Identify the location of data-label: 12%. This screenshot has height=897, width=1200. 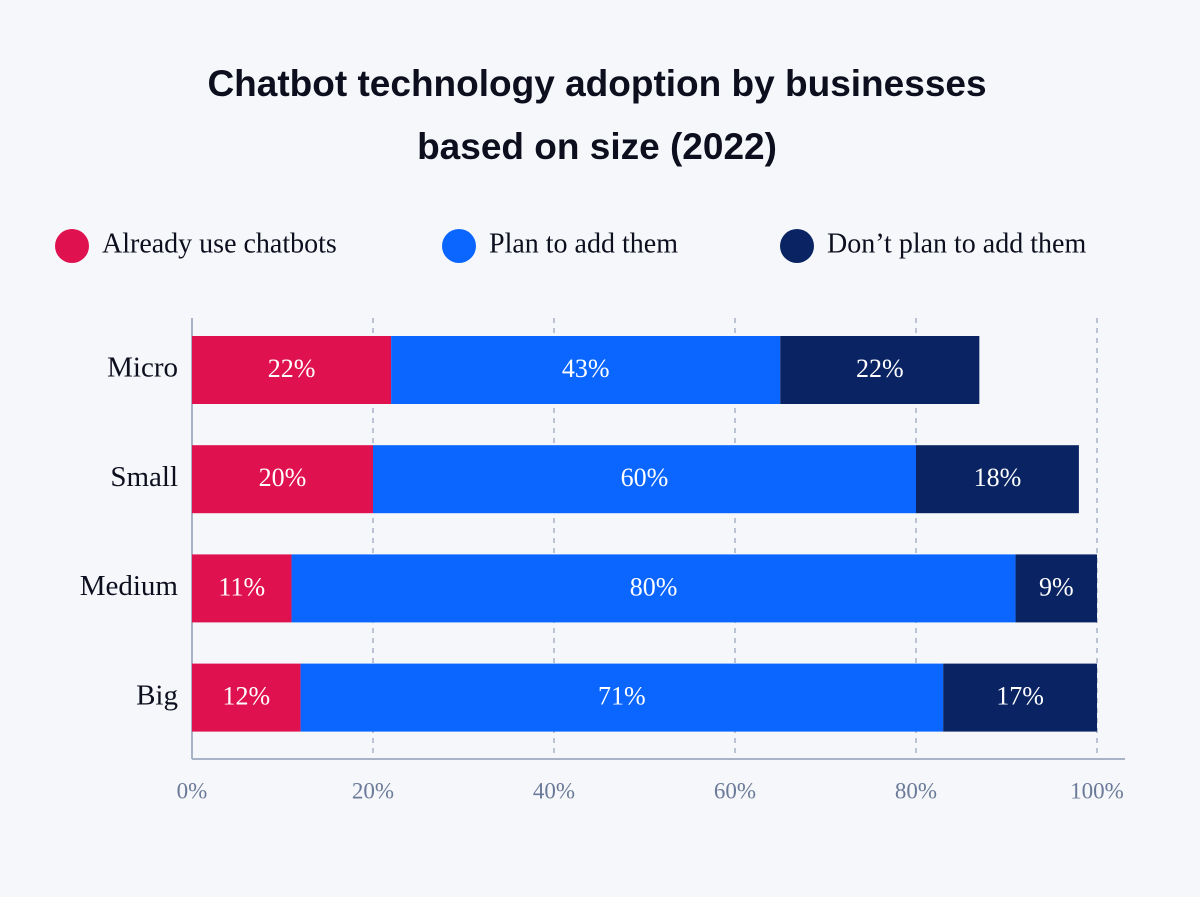
(246, 696).